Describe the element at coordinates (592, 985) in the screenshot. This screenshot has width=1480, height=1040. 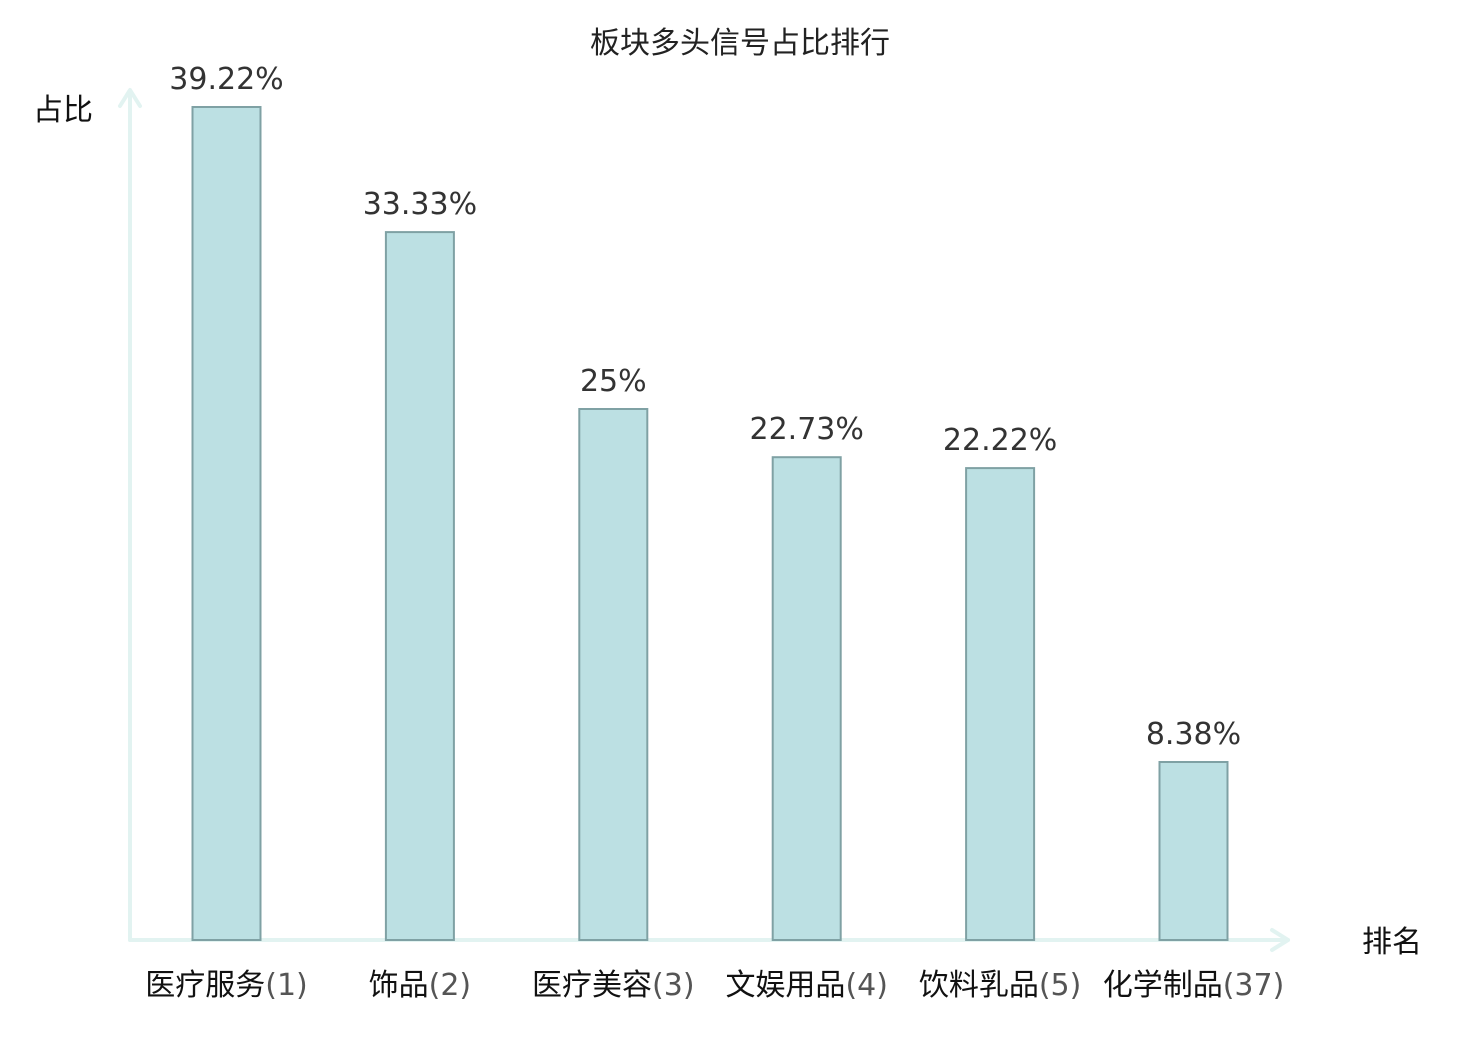
I see `category-name: 医疗美容` at that location.